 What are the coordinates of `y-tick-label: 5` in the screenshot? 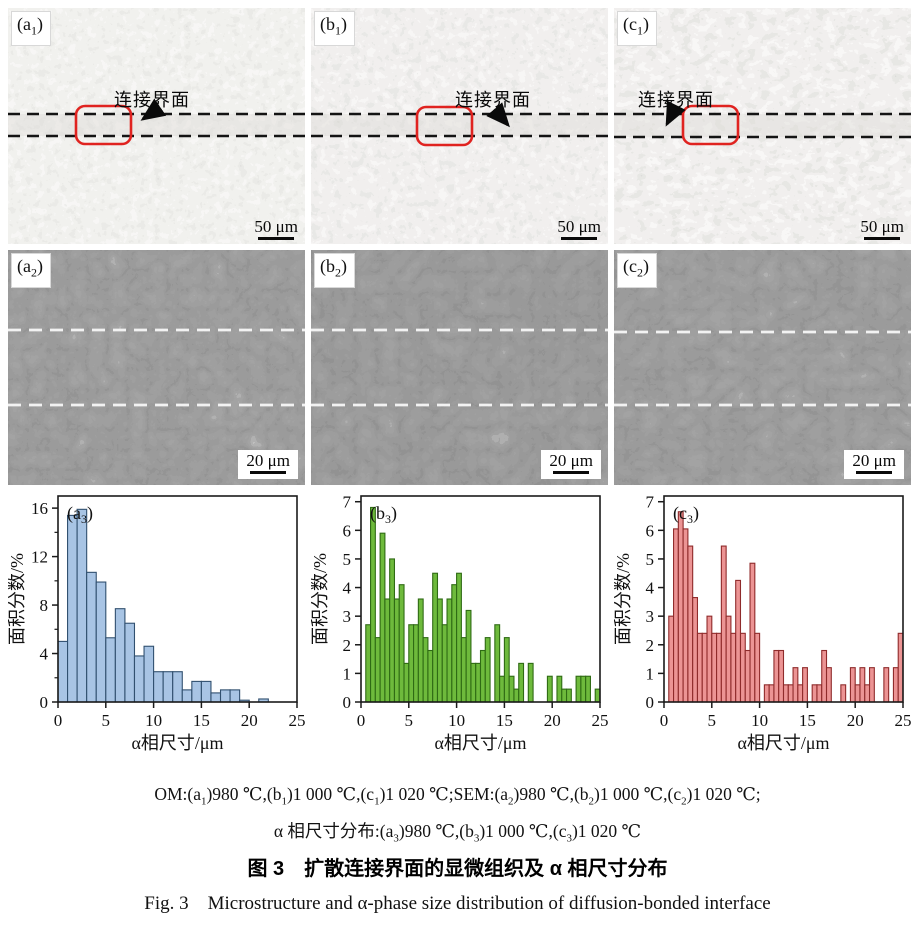 It's located at (347, 559).